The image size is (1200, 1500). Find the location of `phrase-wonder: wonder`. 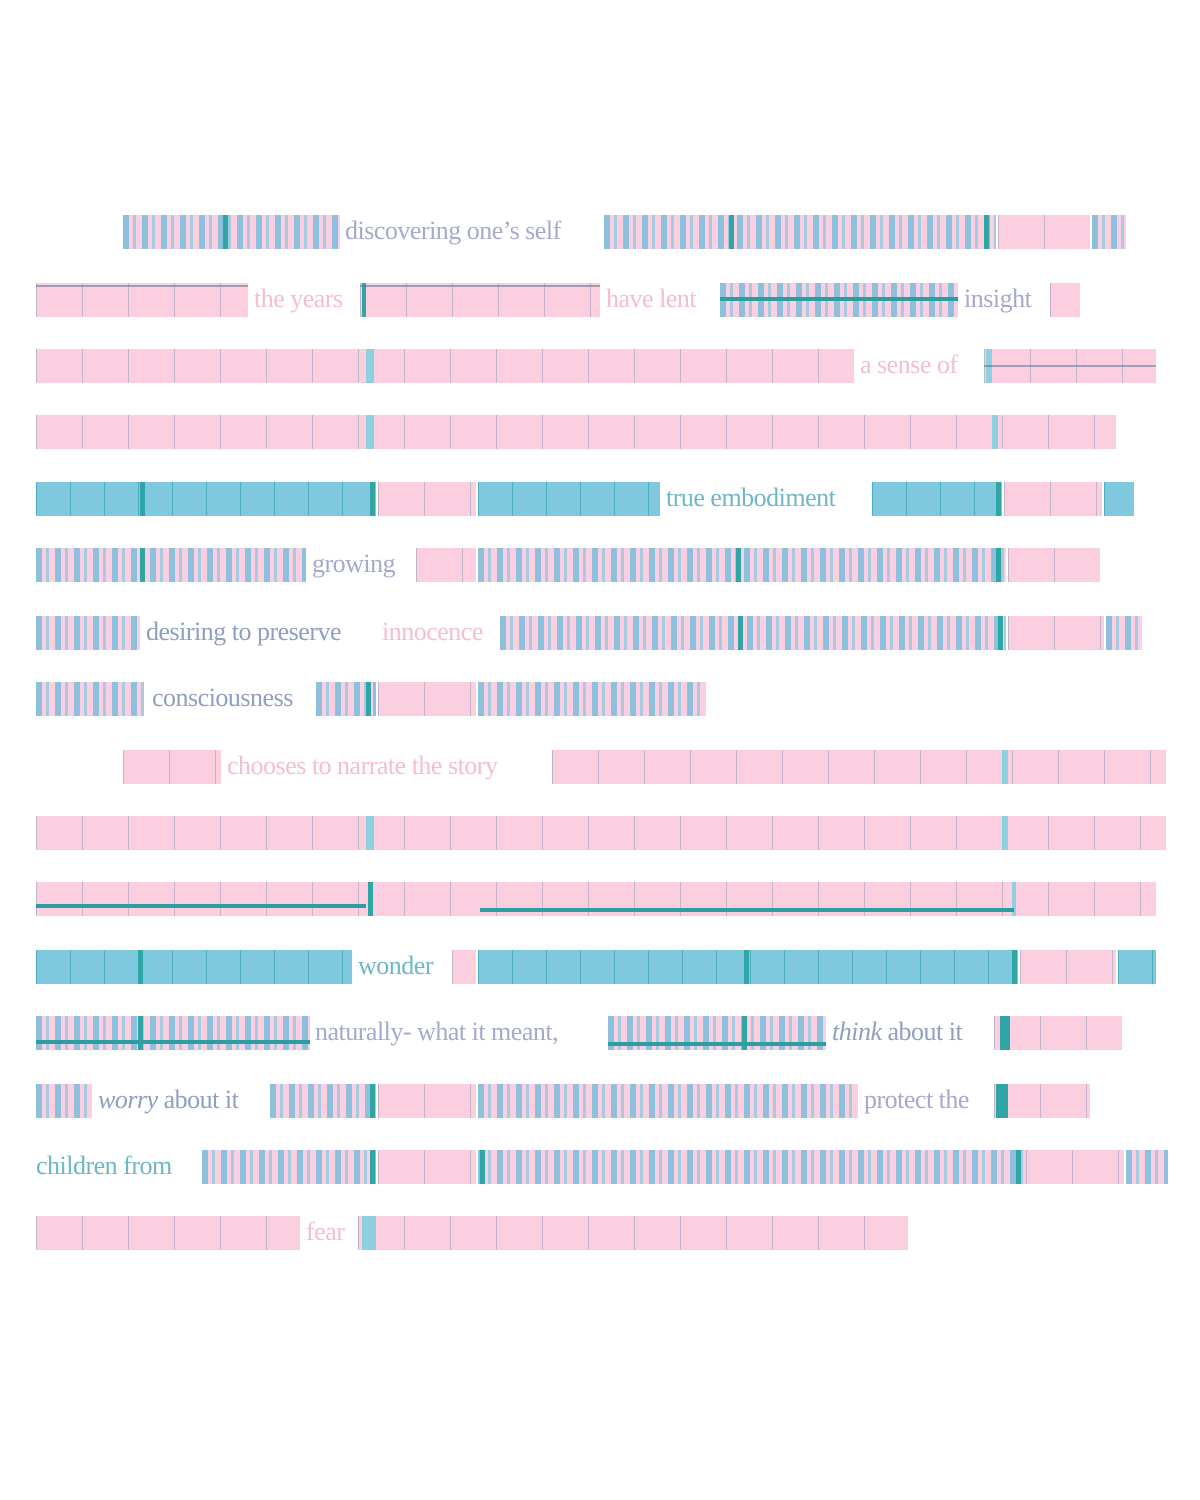

phrase-wonder: wonder is located at coordinates (395, 965).